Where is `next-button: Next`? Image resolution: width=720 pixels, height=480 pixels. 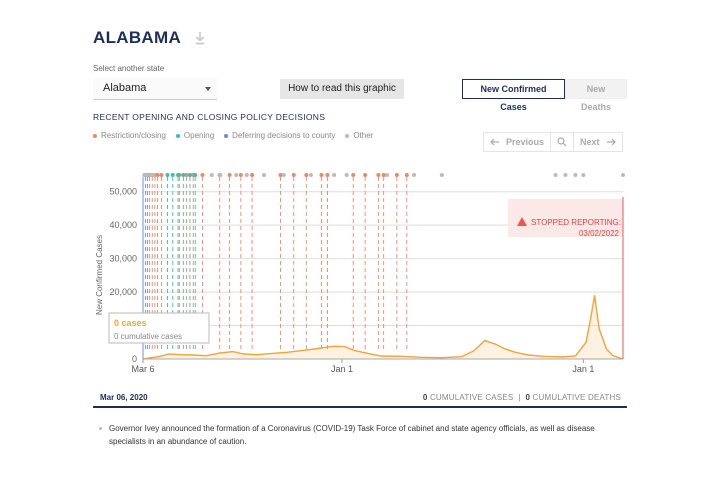
next-button: Next is located at coordinates (597, 142).